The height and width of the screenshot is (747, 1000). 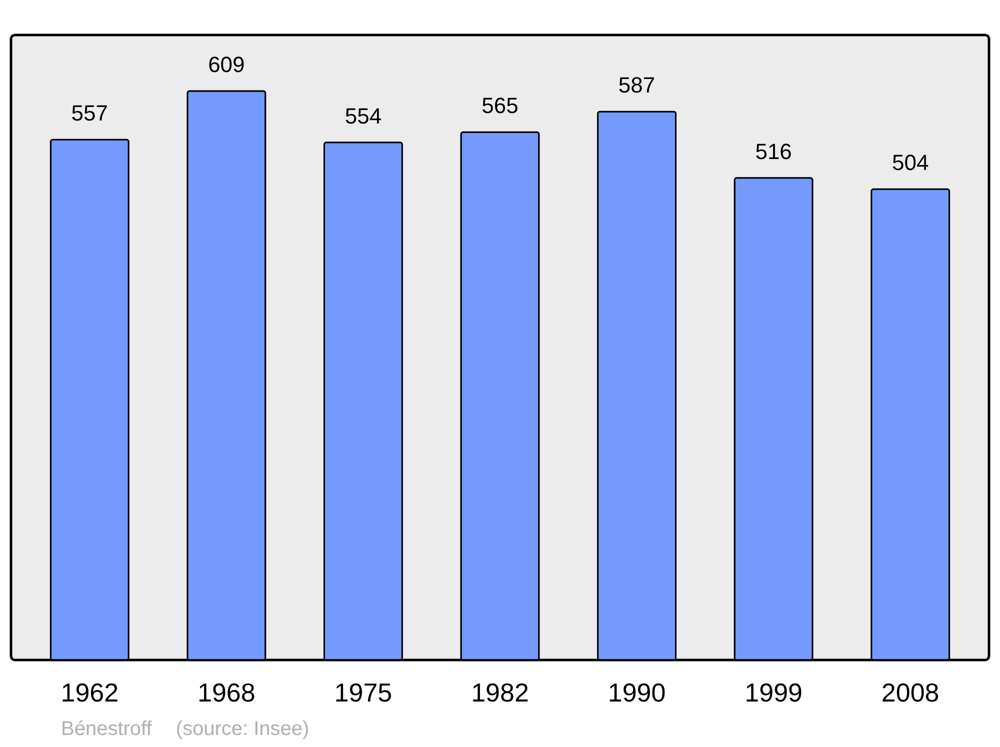 I want to click on x-tick-label: 1999, so click(x=773, y=693).